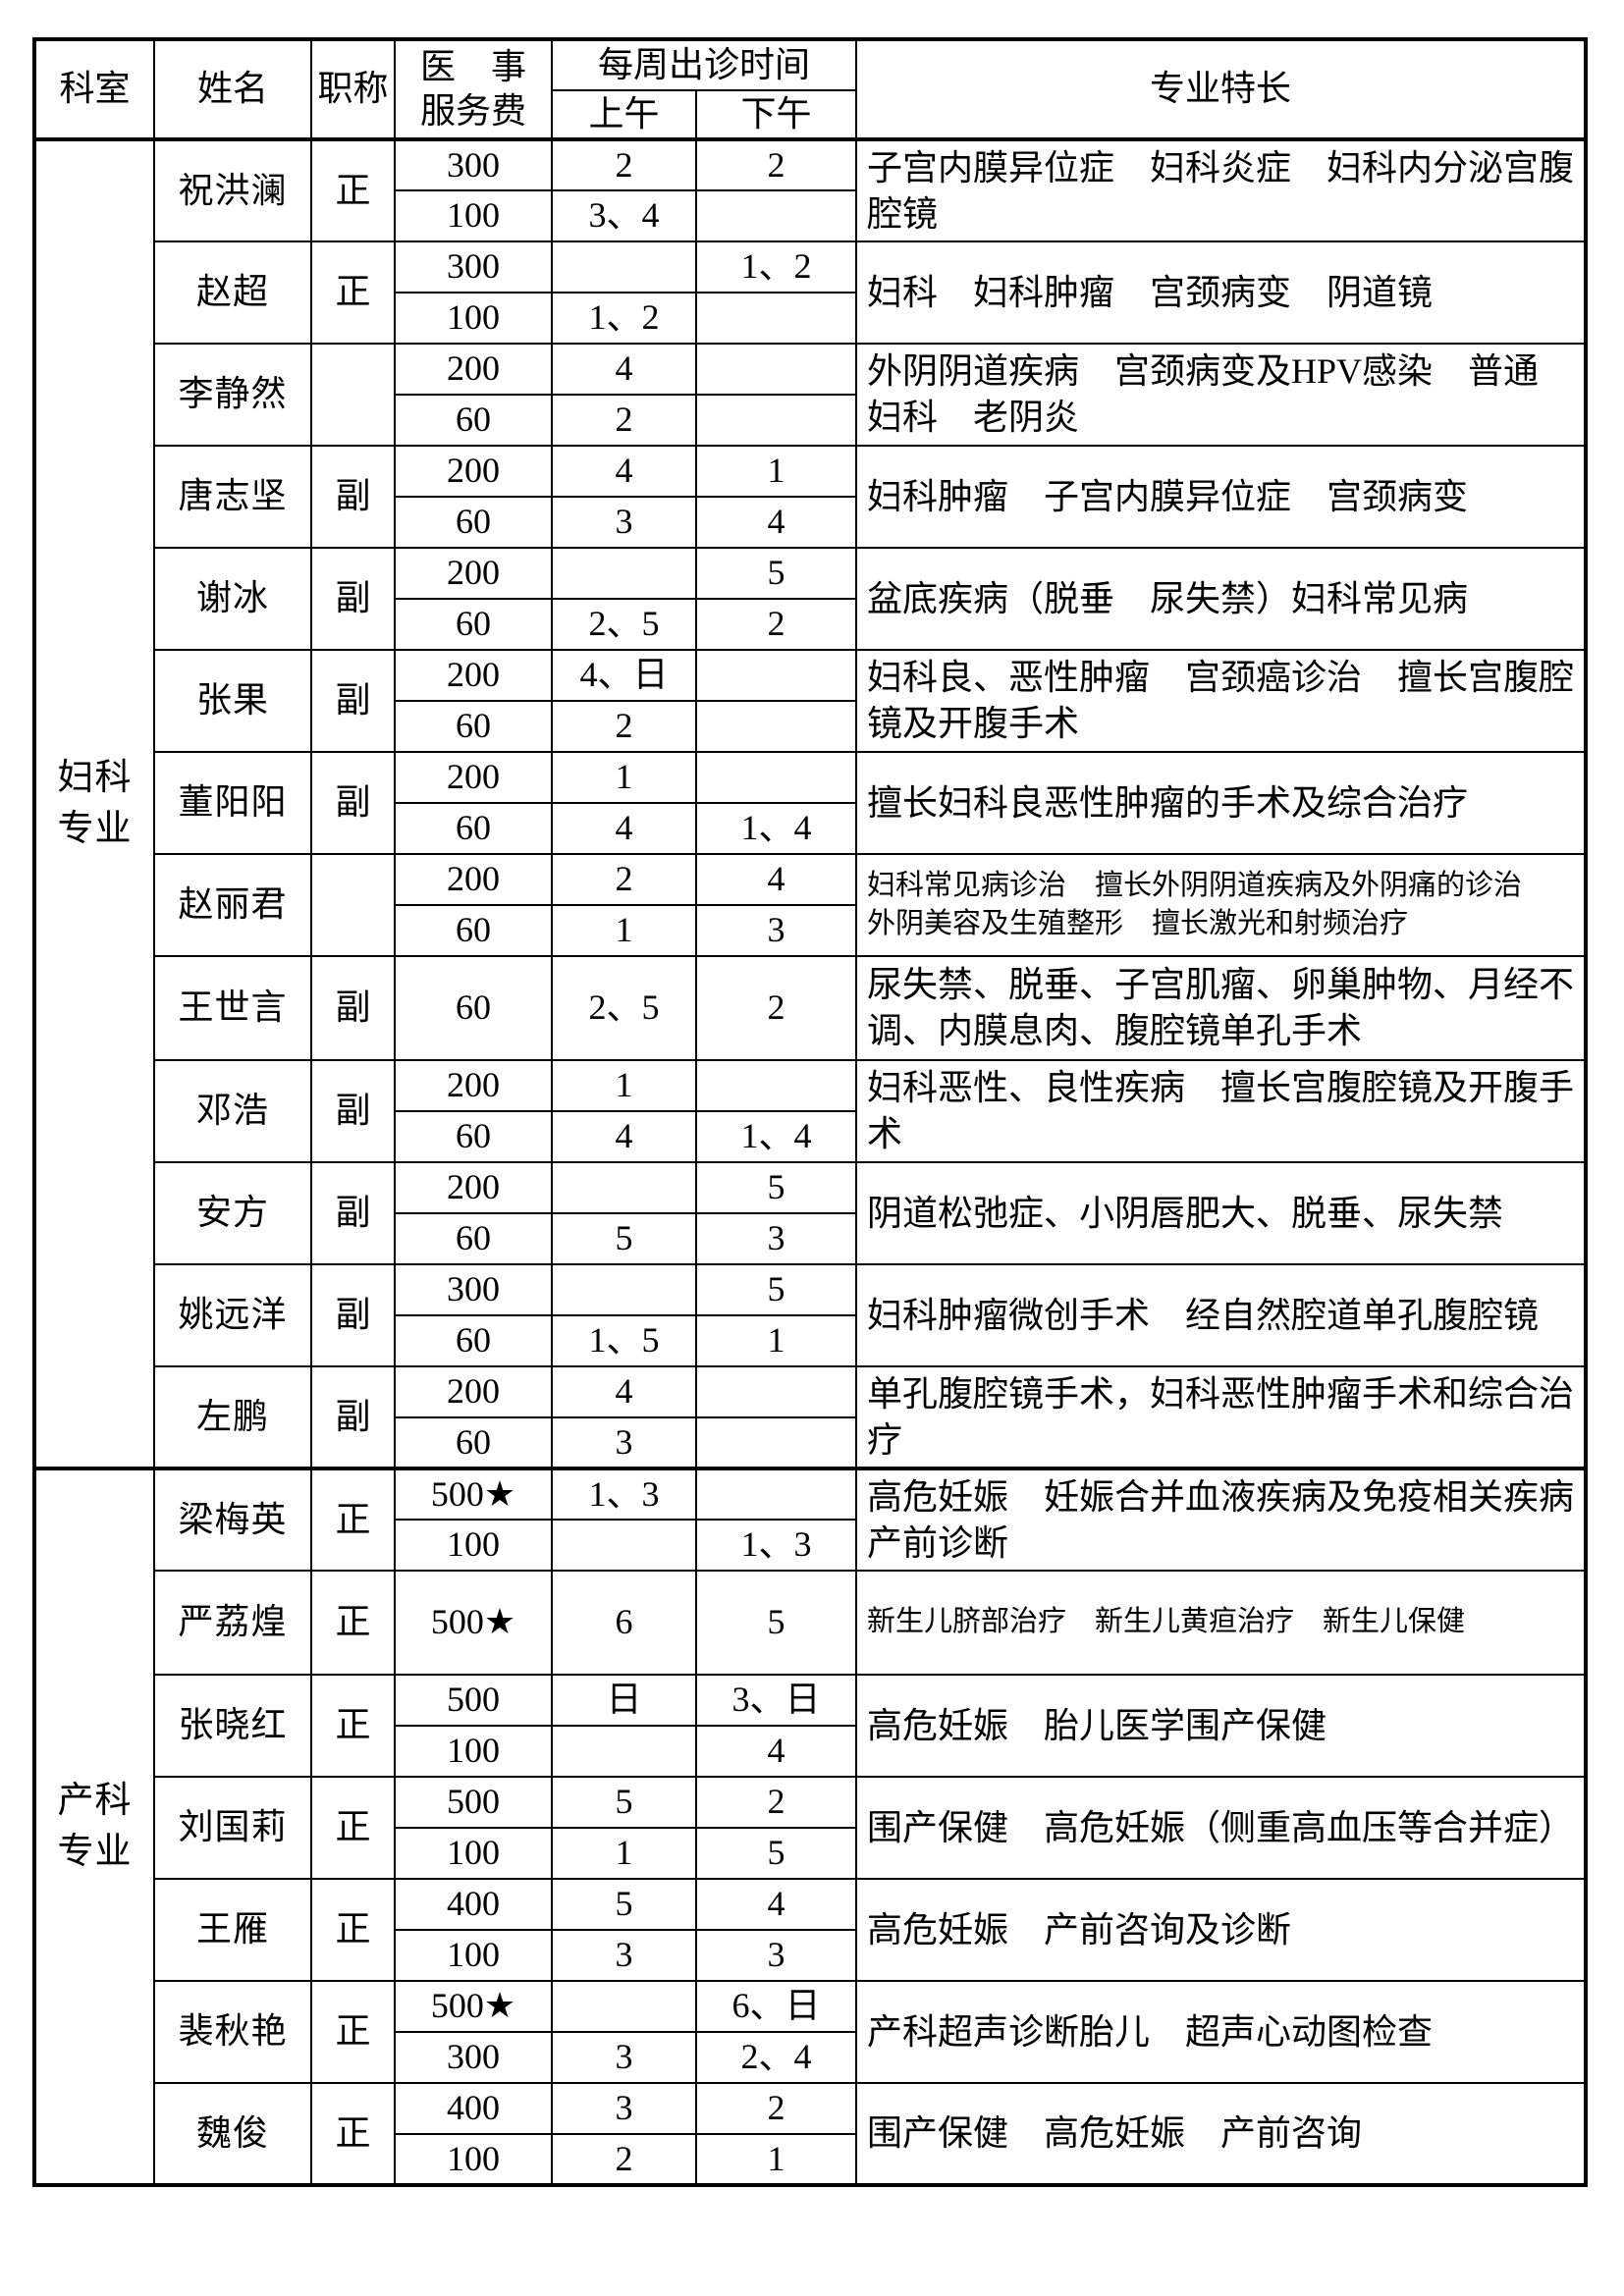 This screenshot has width=1624, height=2296. What do you see at coordinates (704, 64) in the screenshot?
I see `header-weekly-schedule: 每周出诊时间` at bounding box center [704, 64].